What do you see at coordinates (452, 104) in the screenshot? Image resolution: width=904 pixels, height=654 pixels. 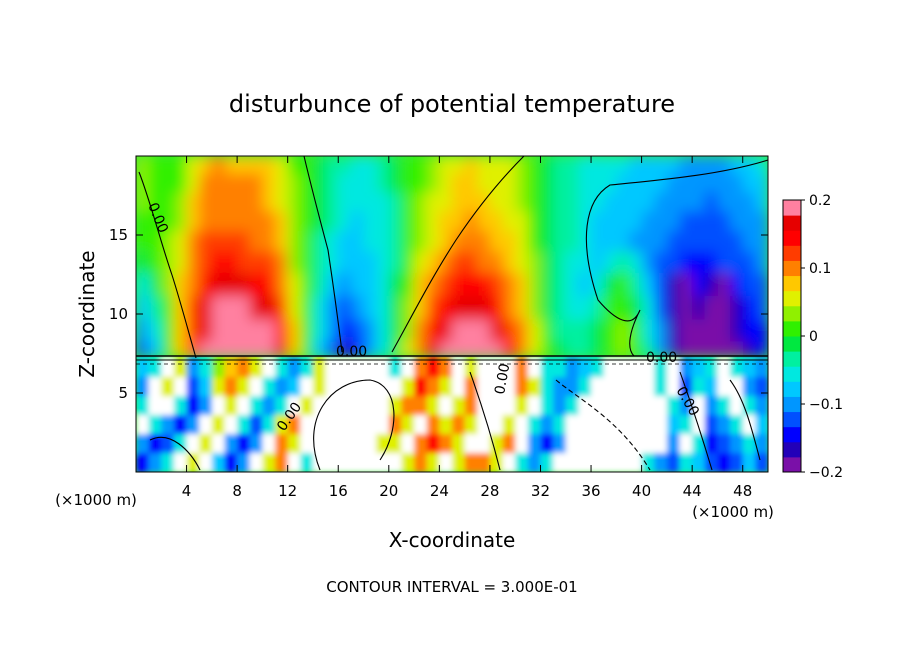 I see `chart-title: disturbunce of potential temperature` at bounding box center [452, 104].